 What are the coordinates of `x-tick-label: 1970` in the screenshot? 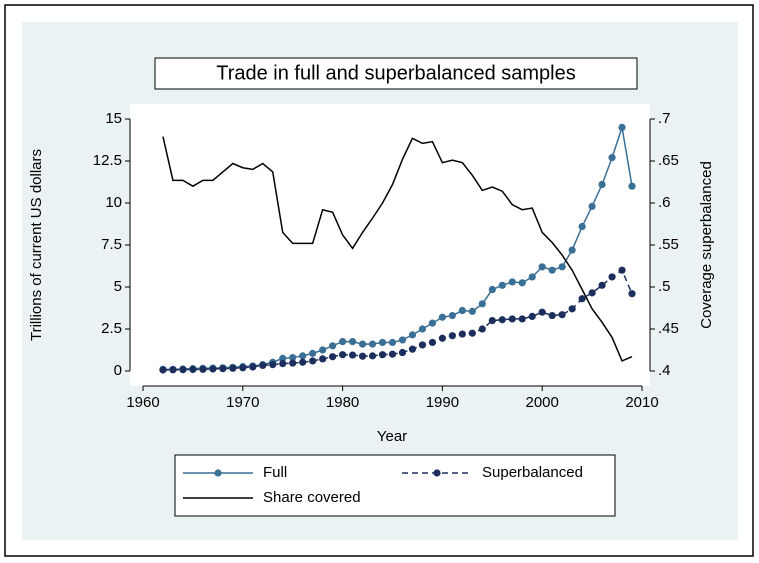 It's located at (242, 402).